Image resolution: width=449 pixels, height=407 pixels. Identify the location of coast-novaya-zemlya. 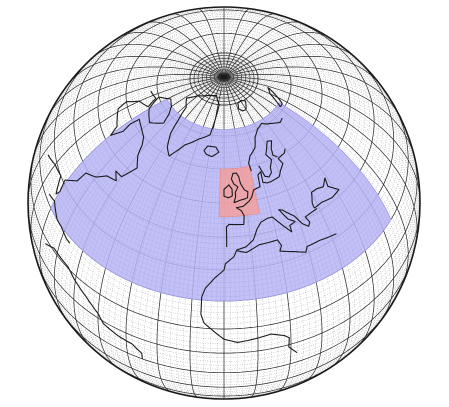
(275, 97).